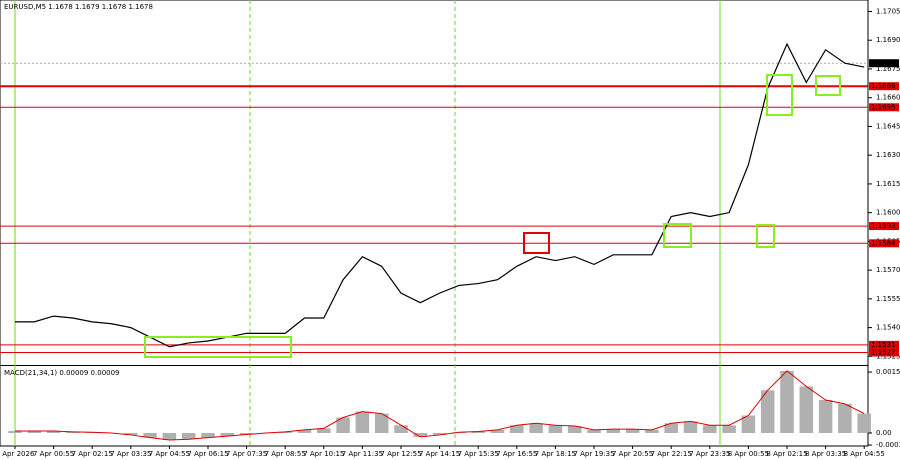 Image resolution: width=900 pixels, height=460 pixels. I want to click on y-tick-label: 1.1690, so click(888, 40).